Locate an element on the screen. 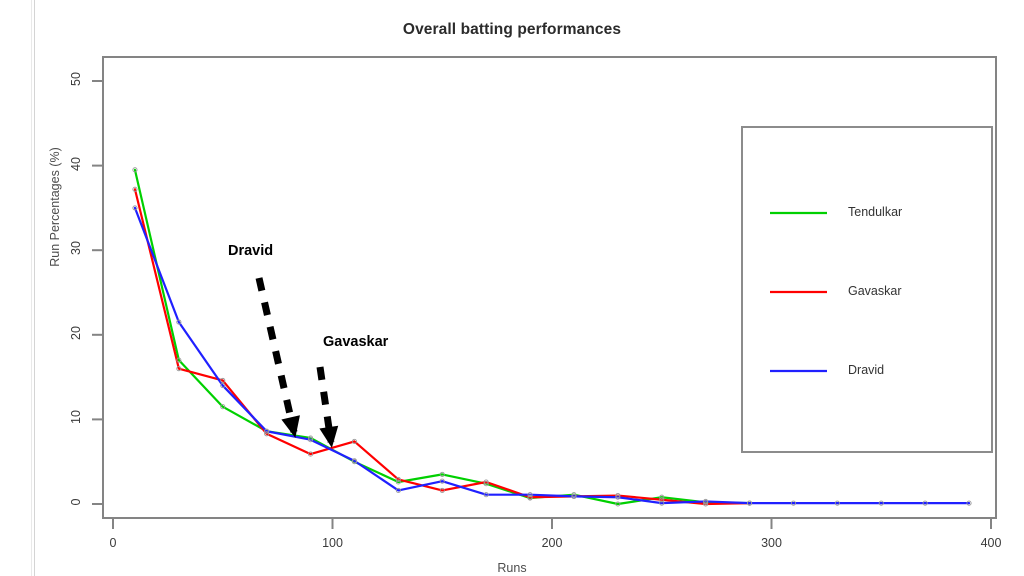  x-axis-label: Runs is located at coordinates (512, 568).